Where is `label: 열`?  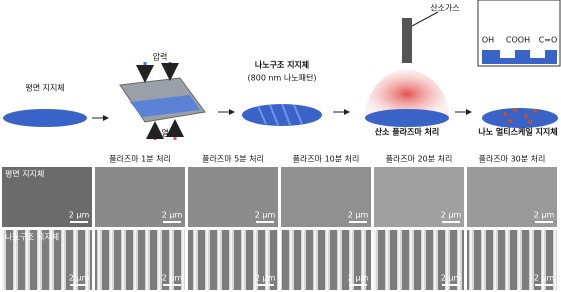
label: 열 is located at coordinates (164, 133).